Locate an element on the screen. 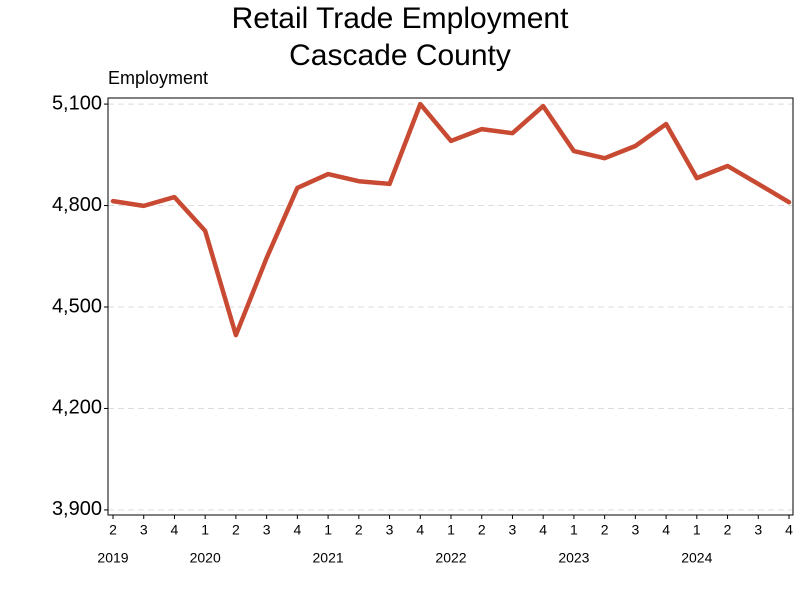 This screenshot has width=800, height=600. y-tick-label: 3,900 is located at coordinates (77, 509).